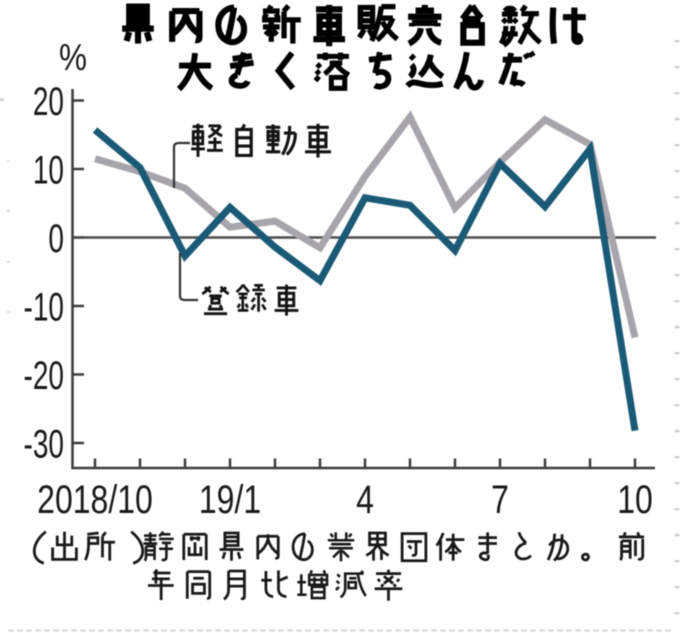 The height and width of the screenshot is (633, 680). What do you see at coordinates (500, 499) in the screenshot?
I see `svg-text: 7` at bounding box center [500, 499].